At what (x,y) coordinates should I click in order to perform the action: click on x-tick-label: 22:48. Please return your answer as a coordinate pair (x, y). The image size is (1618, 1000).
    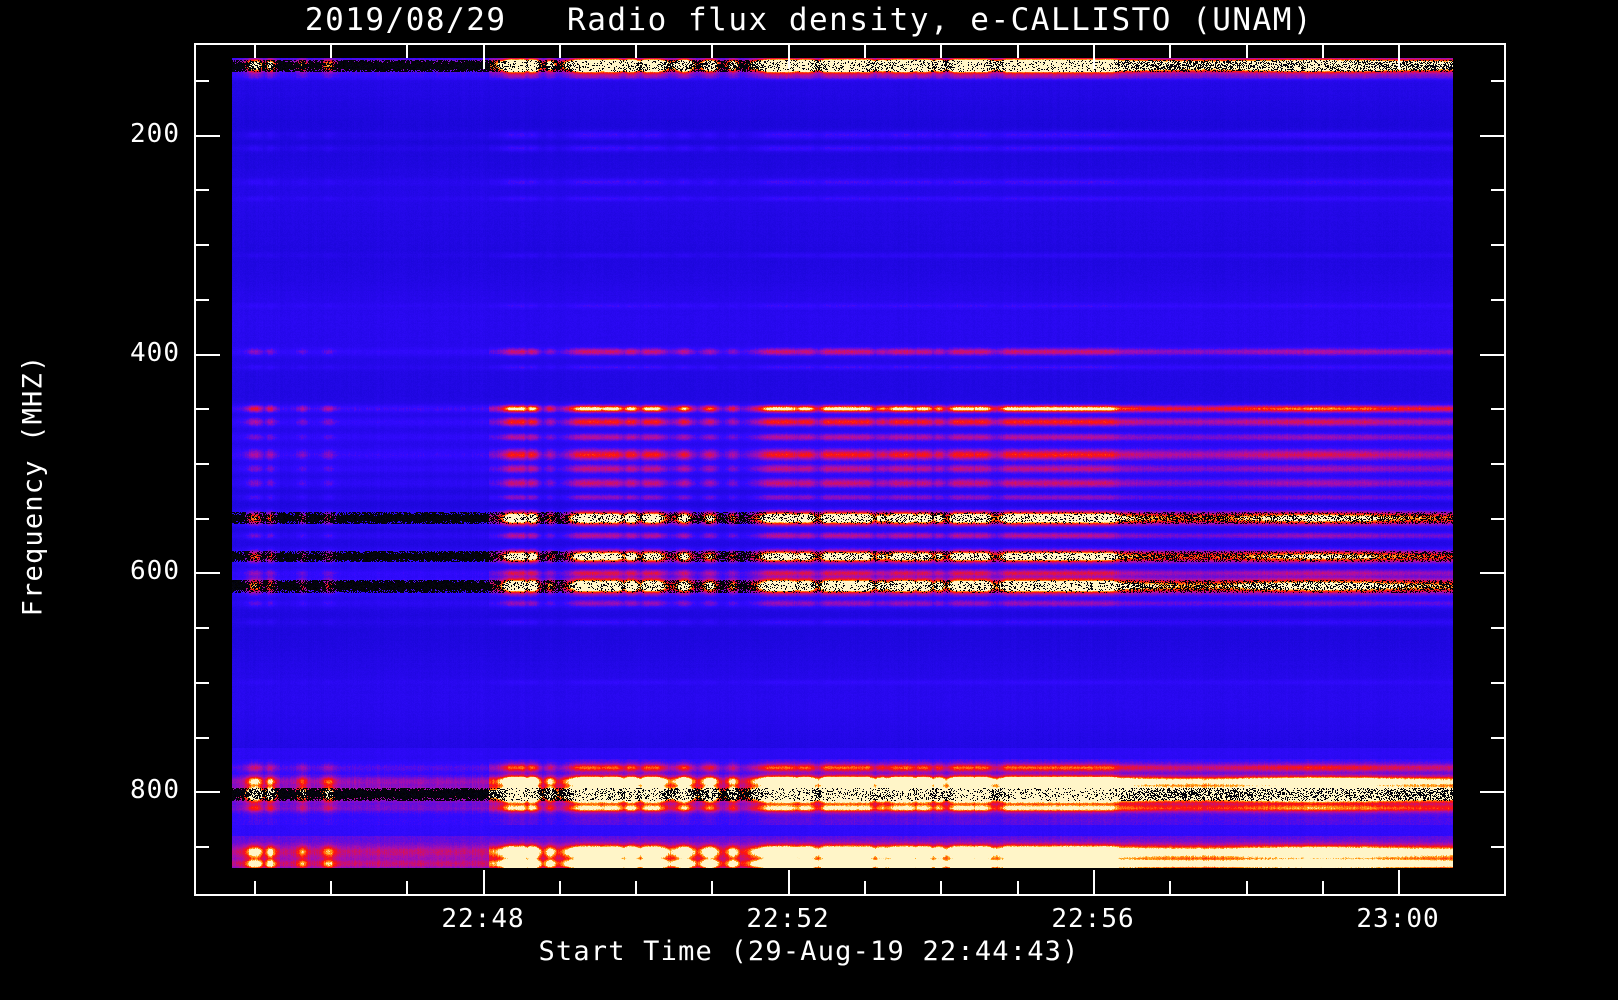
    Looking at the image, I should click on (483, 919).